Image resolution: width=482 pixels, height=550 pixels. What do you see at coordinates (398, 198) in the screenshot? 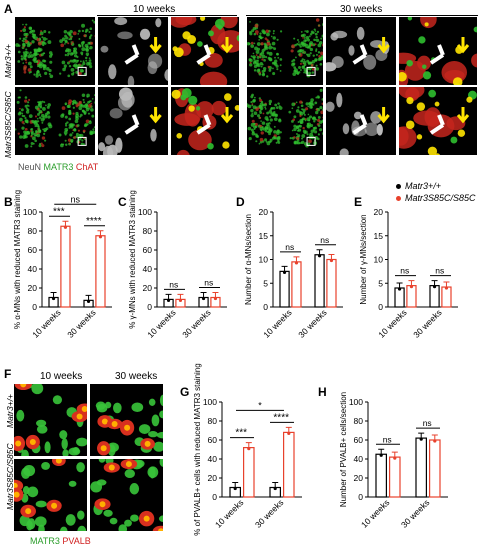
I see `legend-mut-marker` at bounding box center [398, 198].